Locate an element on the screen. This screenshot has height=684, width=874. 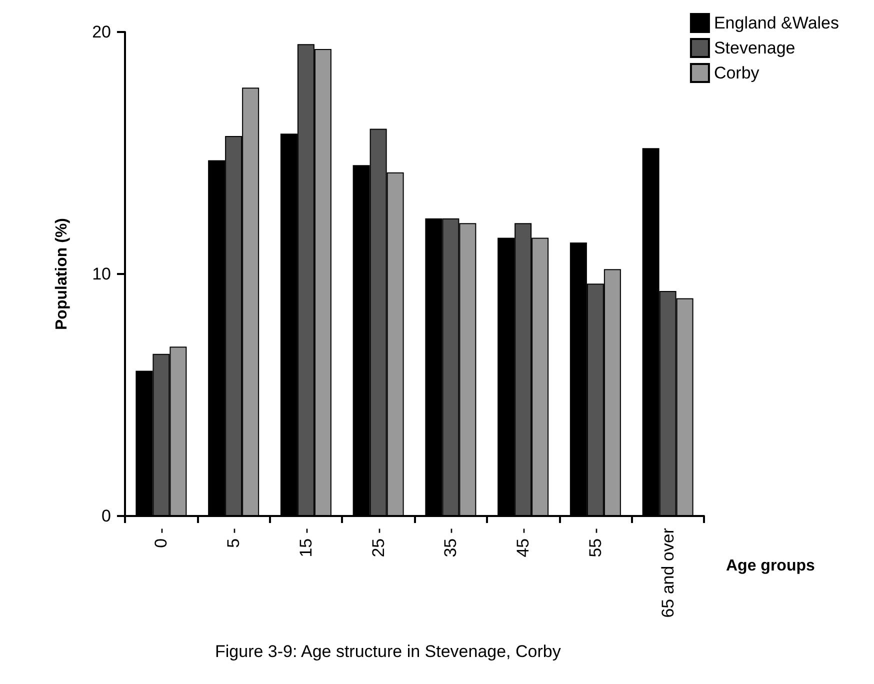
x-tick-label: 25 - is located at coordinates (378, 543).